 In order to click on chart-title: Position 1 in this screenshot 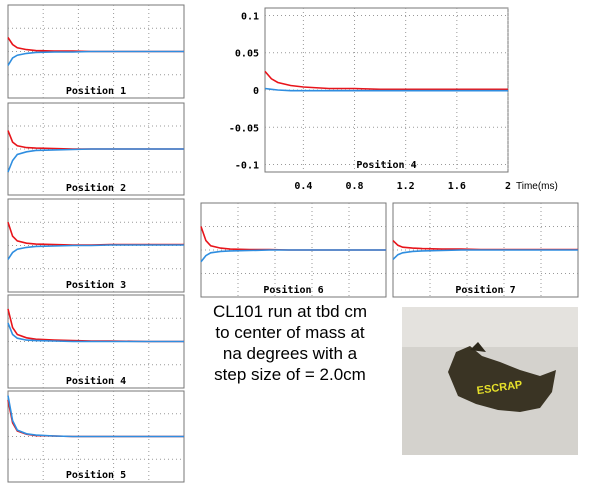, I will do `click(96, 91)`.